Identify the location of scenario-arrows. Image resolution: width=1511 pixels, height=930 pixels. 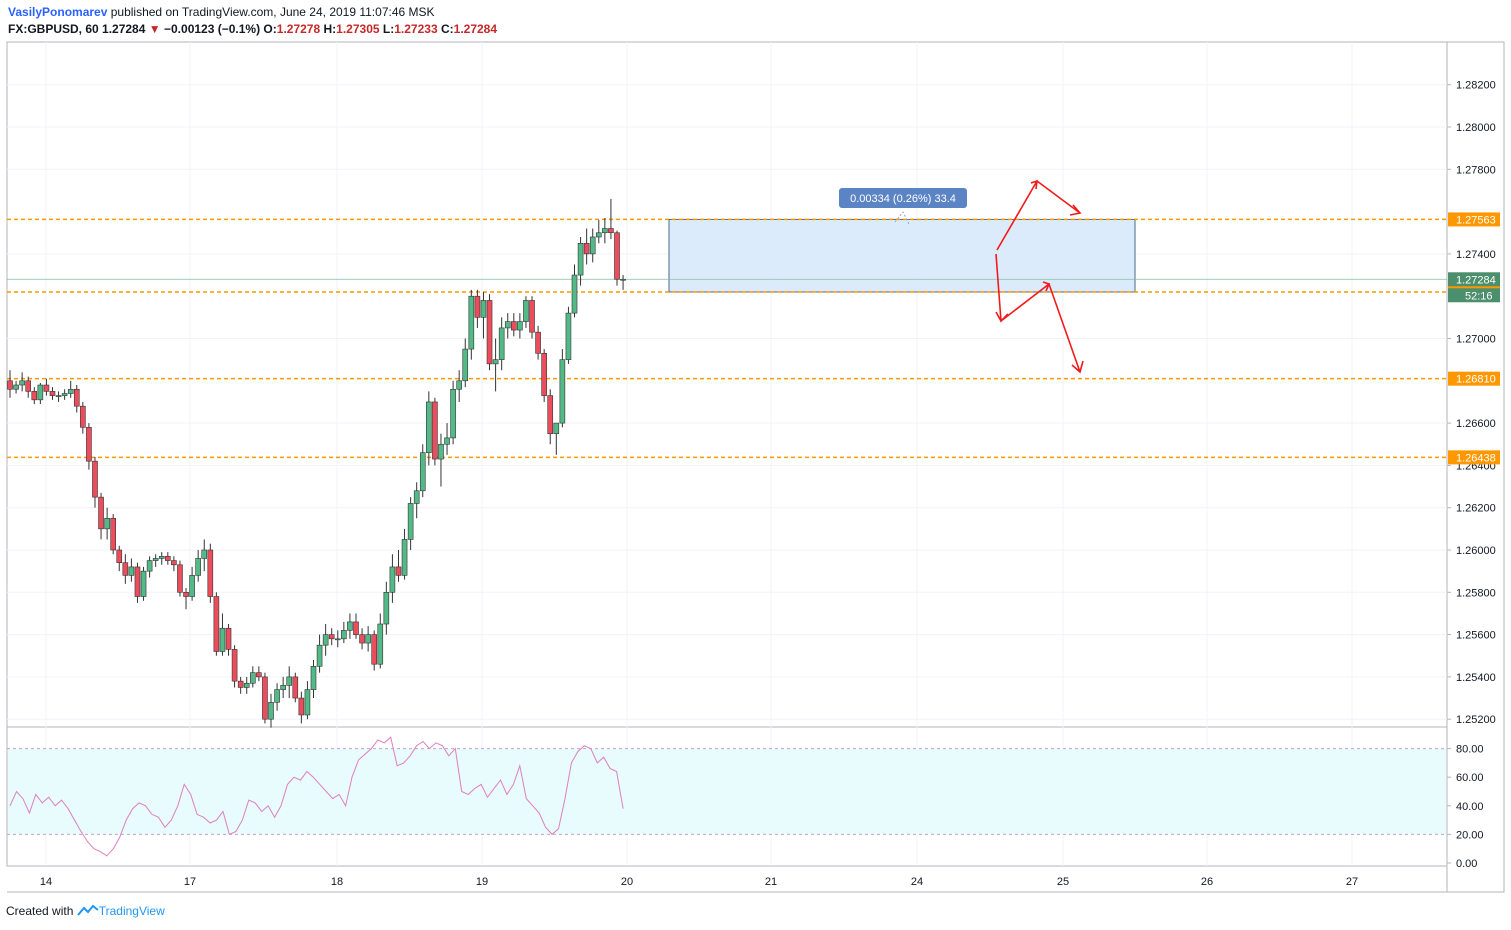
(1039, 276).